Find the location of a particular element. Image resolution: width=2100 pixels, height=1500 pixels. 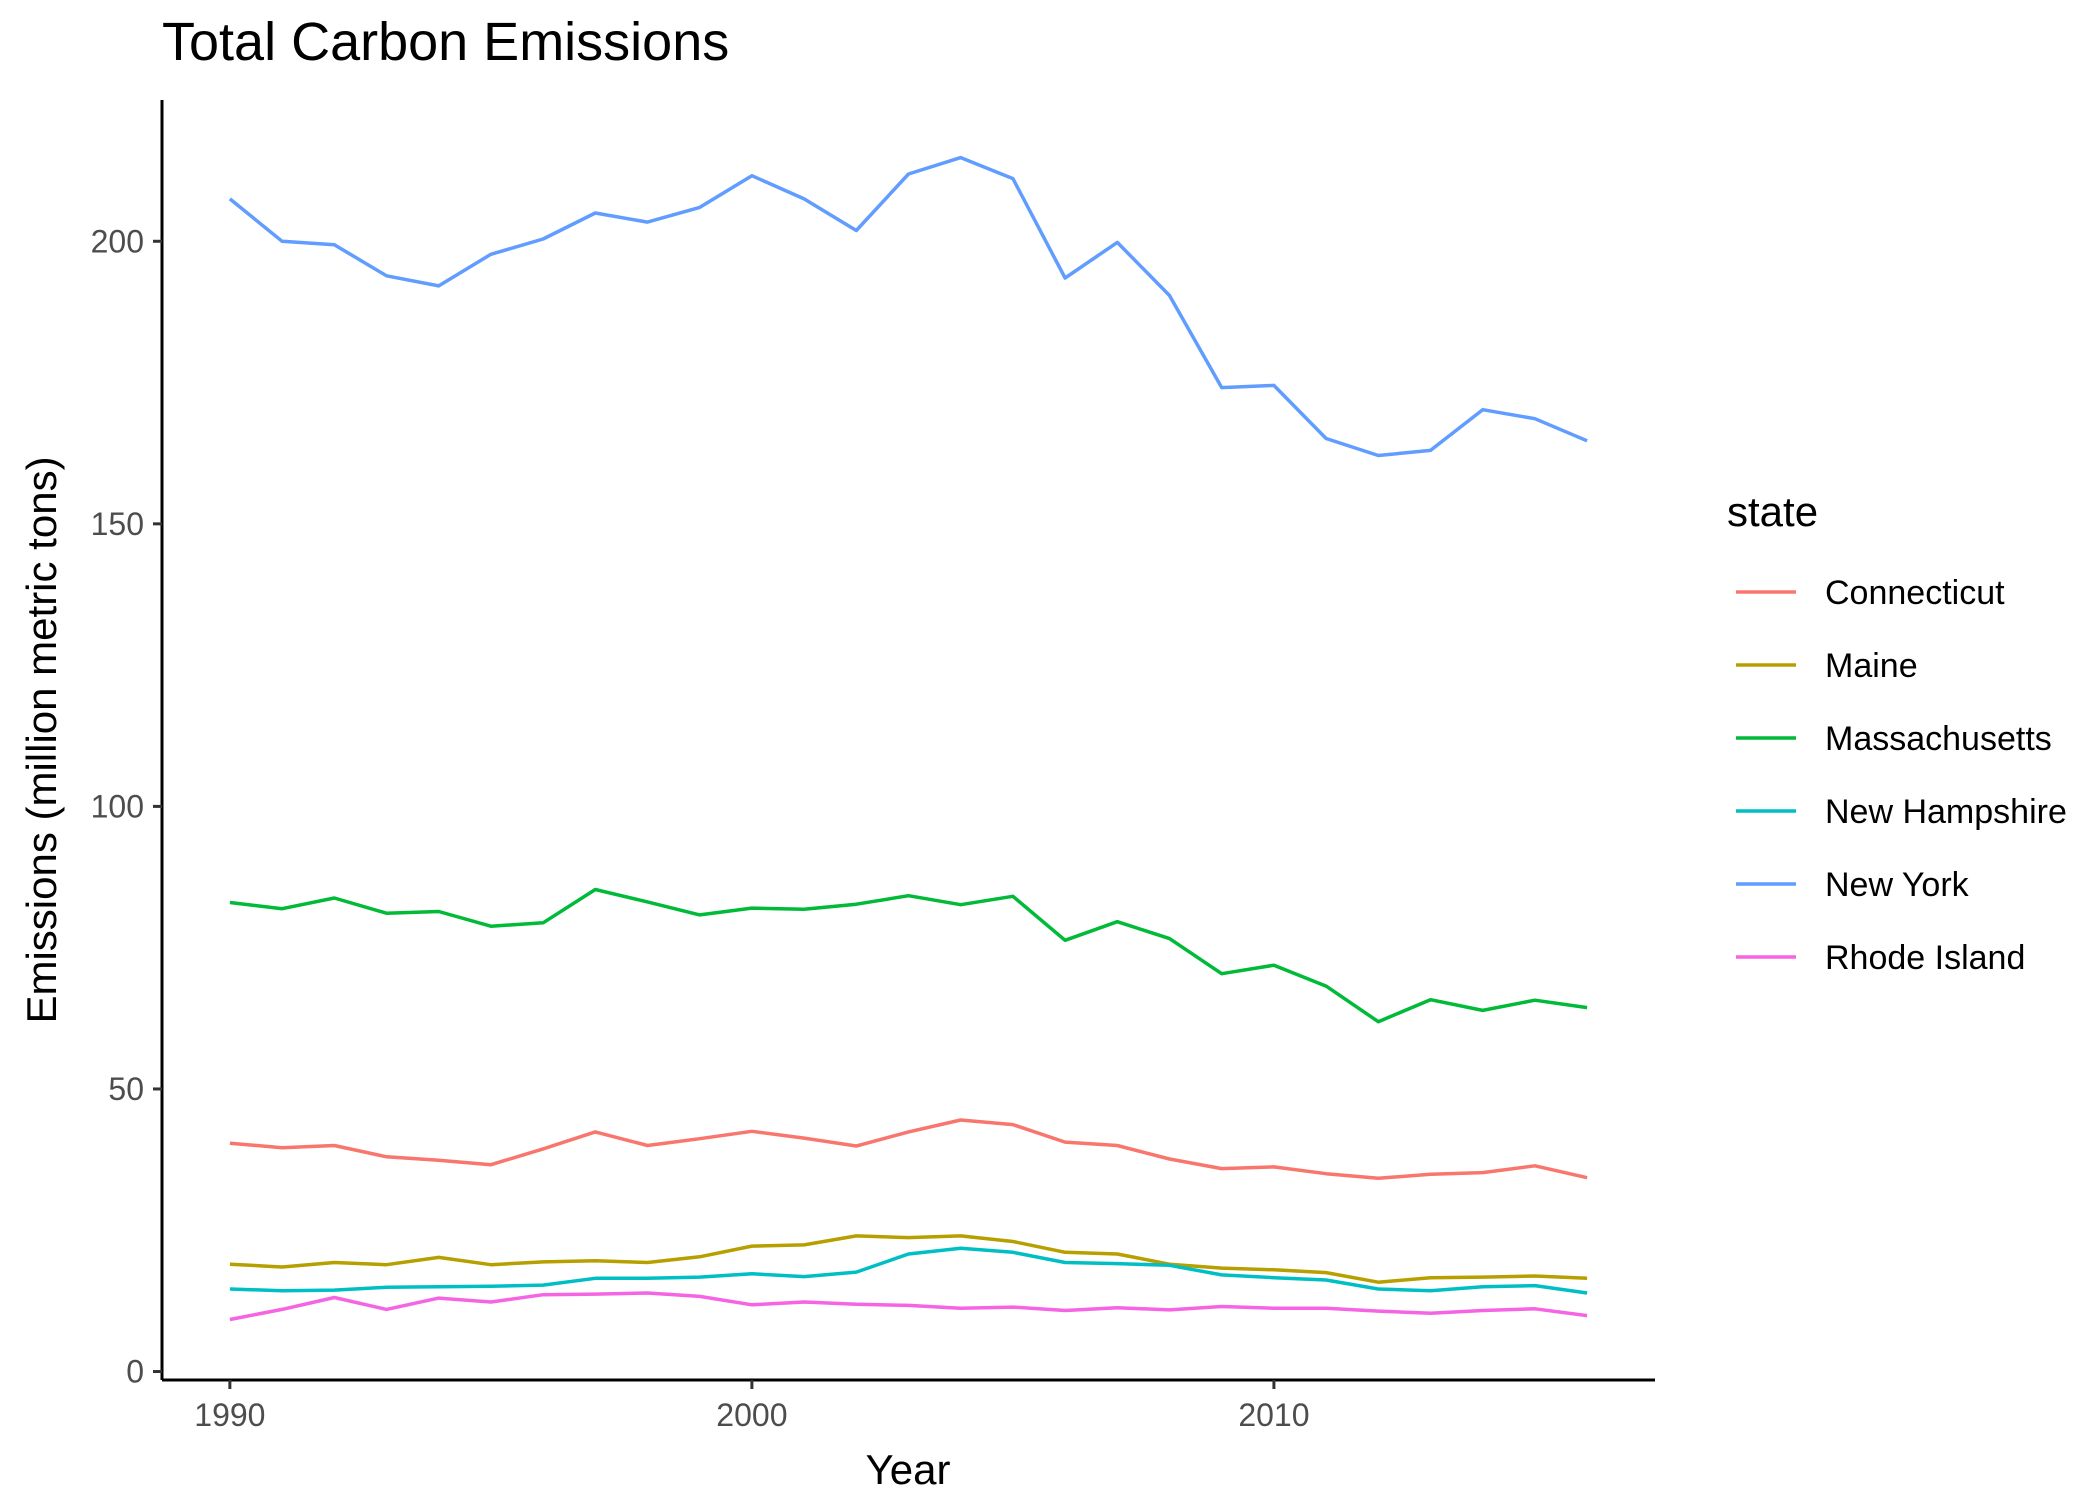

x-tick-label: 2000 is located at coordinates (751, 1415).